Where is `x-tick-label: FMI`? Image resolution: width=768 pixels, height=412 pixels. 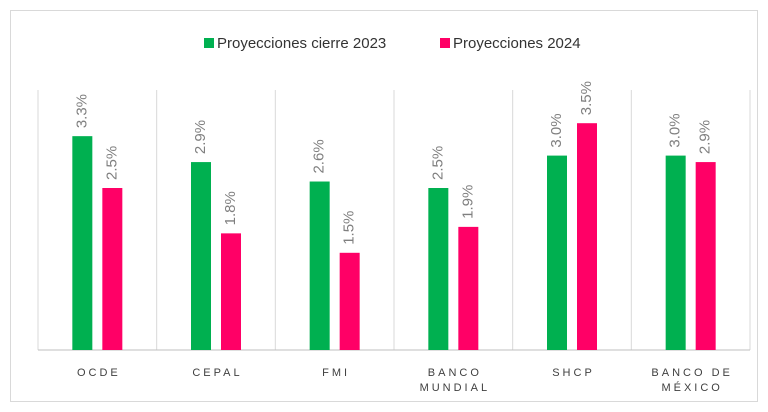 x-tick-label: FMI is located at coordinates (336, 373).